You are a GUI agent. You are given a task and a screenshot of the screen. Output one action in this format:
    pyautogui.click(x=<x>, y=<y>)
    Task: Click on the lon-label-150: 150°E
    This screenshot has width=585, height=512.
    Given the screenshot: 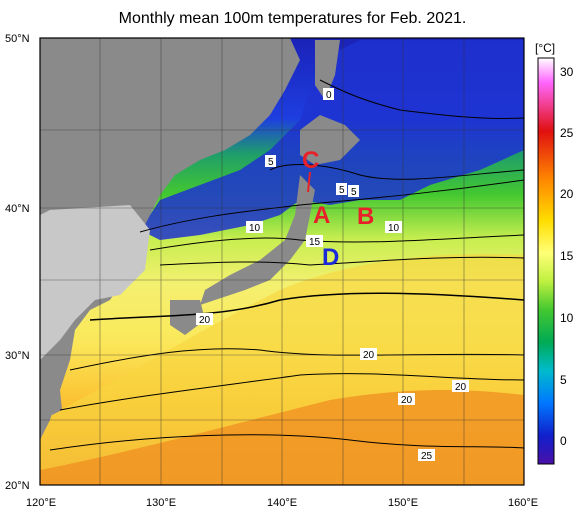 What is the action you would take?
    pyautogui.click(x=403, y=503)
    